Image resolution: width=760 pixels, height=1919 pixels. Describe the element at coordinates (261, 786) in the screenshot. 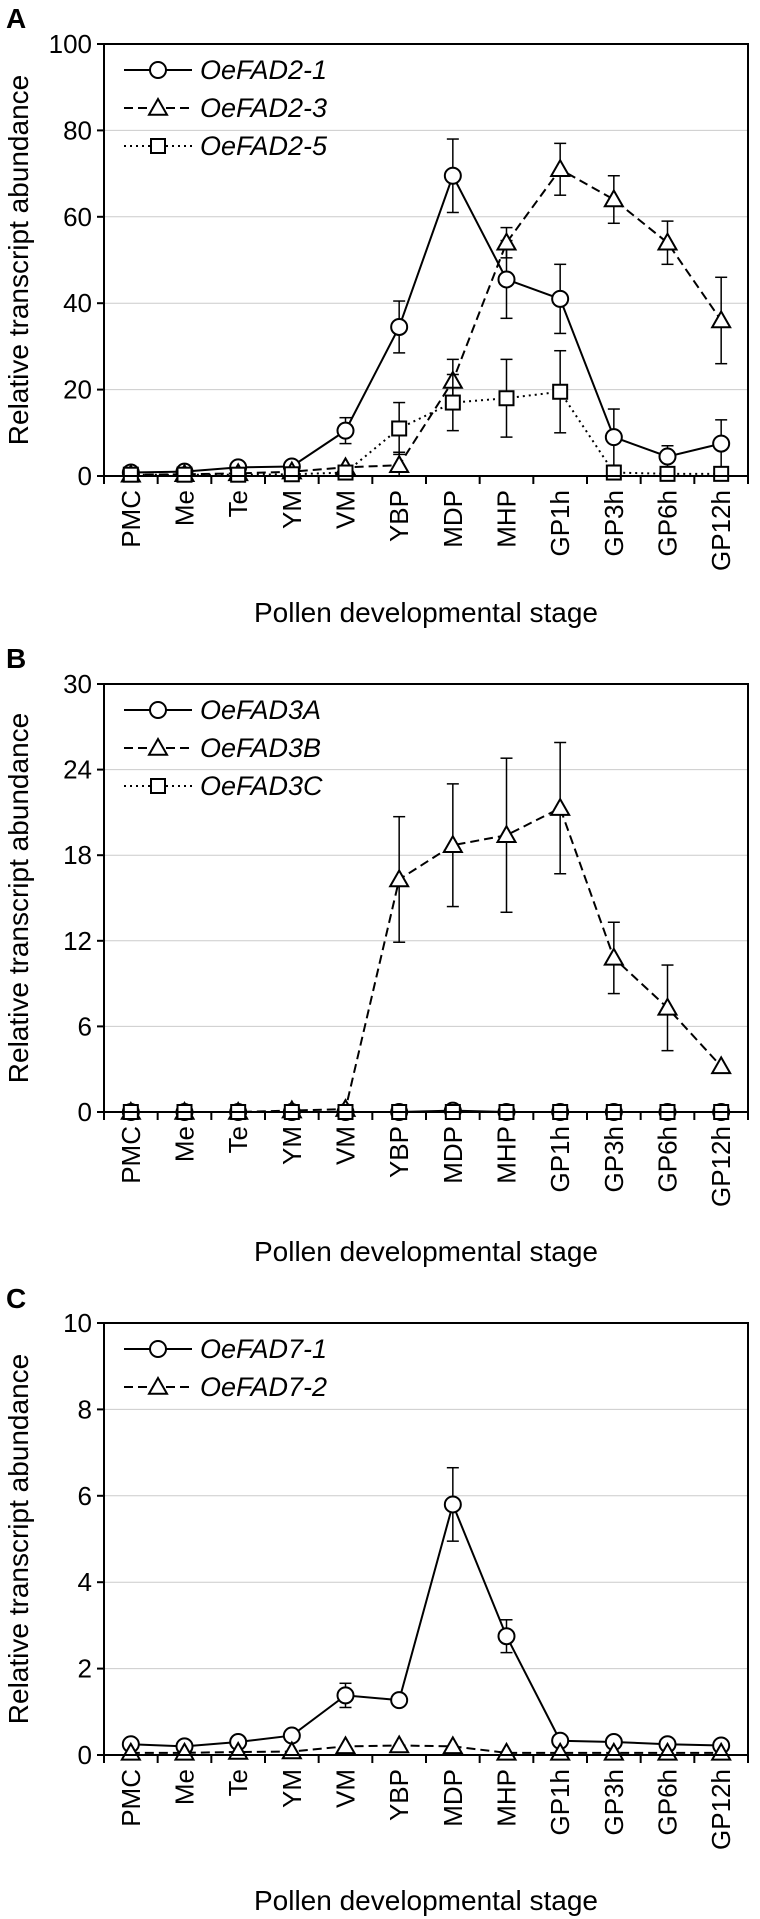

I see `chart-b-legend-label-2: OeFAD3C` at that location.